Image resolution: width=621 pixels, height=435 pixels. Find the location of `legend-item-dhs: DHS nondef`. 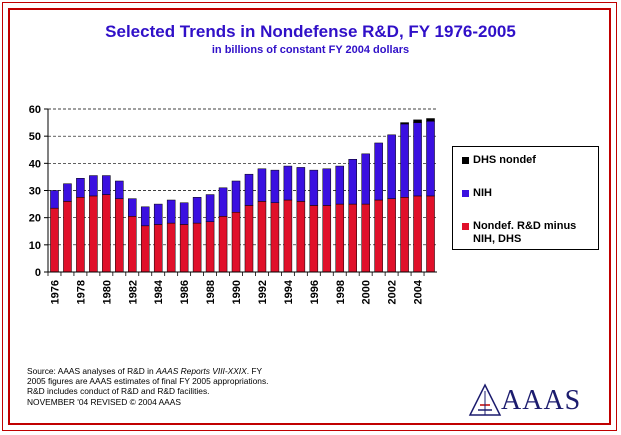

legend-item-dhs: DHS nondef is located at coordinates (499, 160).